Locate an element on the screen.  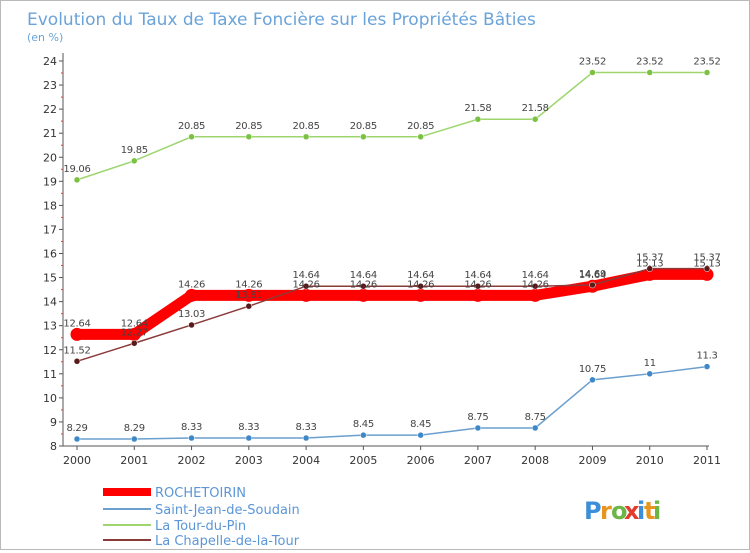
y-tick-label: 8 is located at coordinates (53, 446).